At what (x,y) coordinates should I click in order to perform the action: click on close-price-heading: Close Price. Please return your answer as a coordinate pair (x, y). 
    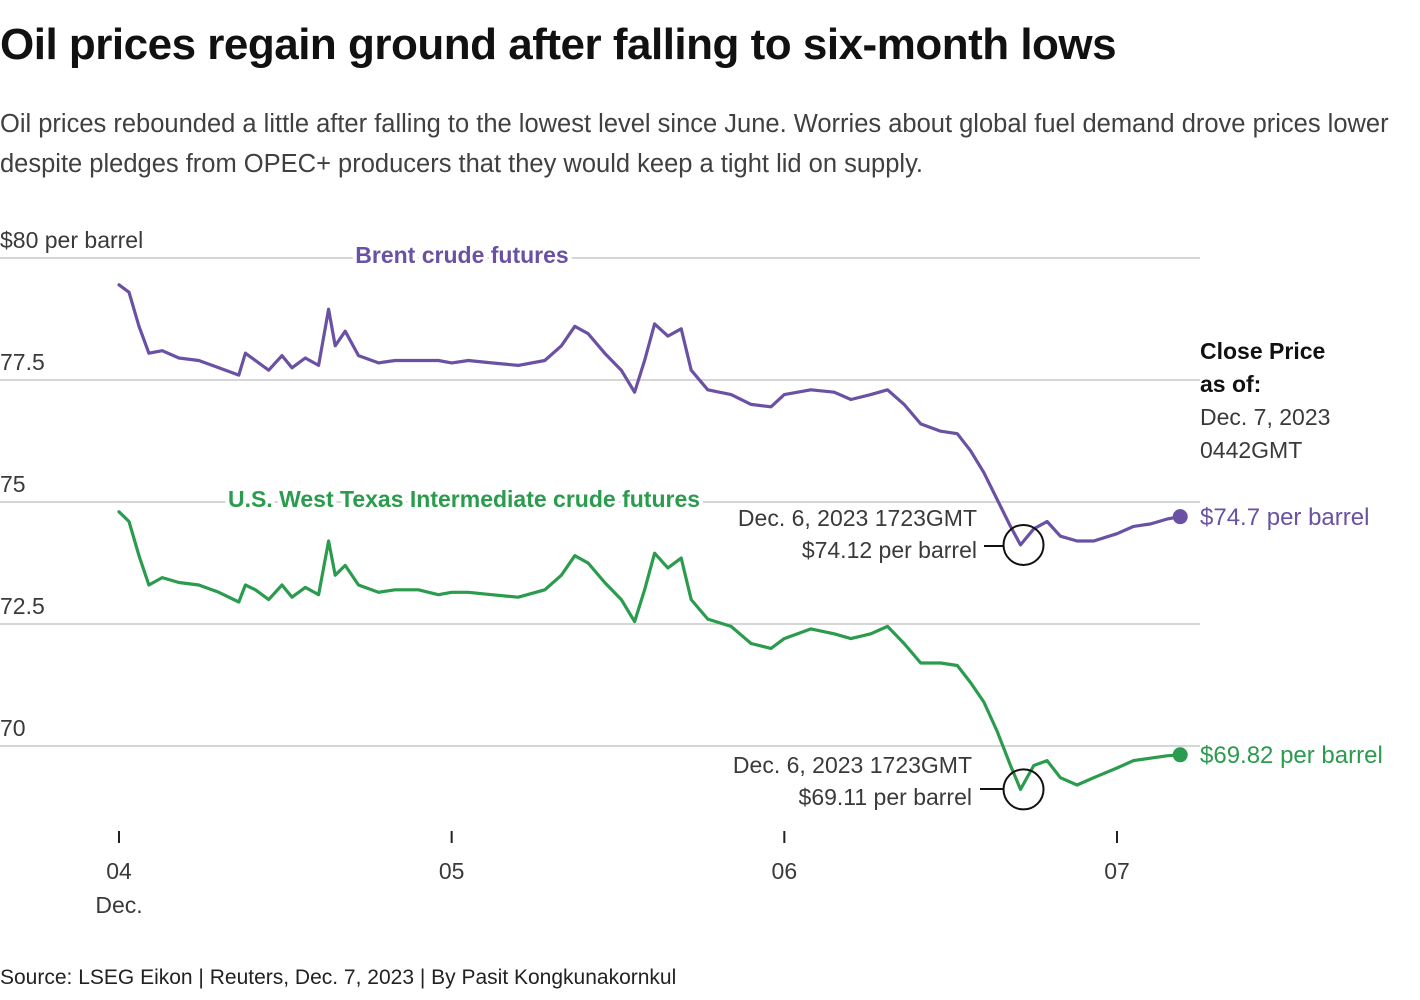
    Looking at the image, I should click on (1262, 351).